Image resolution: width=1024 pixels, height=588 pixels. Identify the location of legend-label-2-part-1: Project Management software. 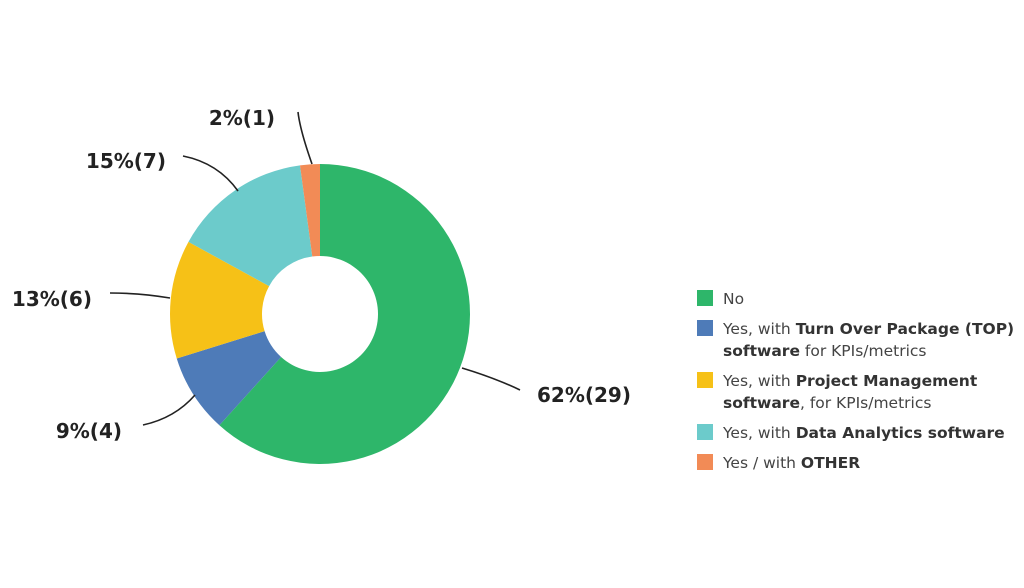
(850, 392).